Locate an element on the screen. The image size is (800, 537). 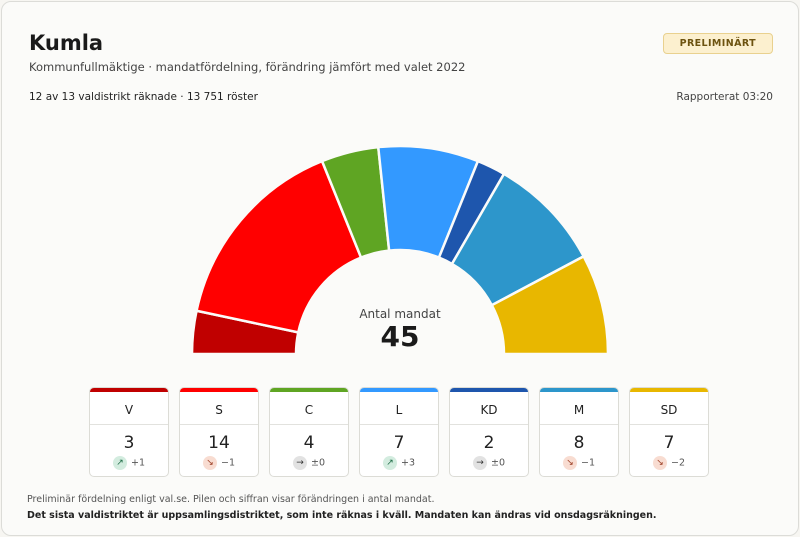
party-seat-count: 3 is located at coordinates (129, 443).